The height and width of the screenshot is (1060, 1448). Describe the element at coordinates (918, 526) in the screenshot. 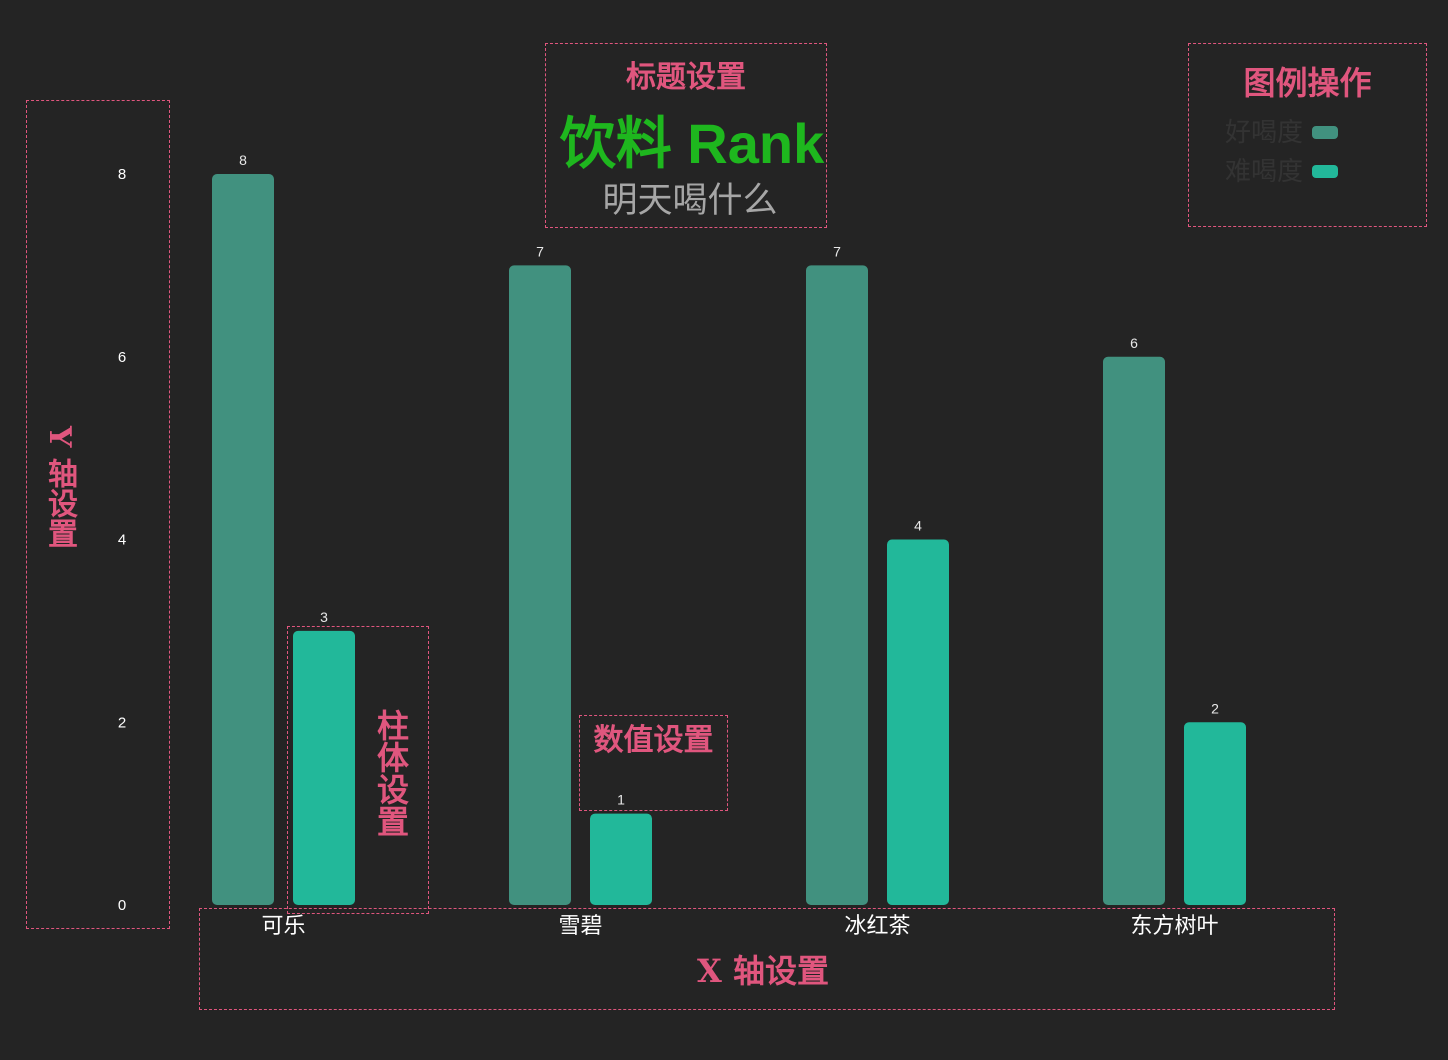

I see `value-label: 4` at that location.